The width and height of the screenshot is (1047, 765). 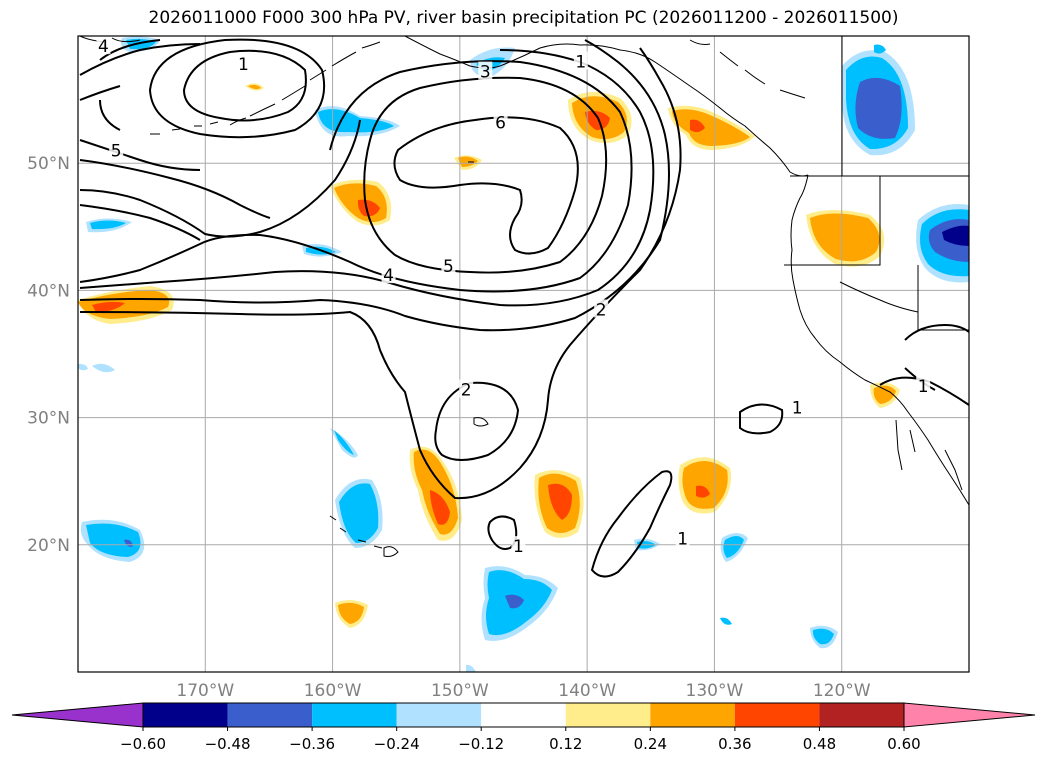 I want to click on colorbar-tick-label: 0.12, so click(x=565, y=744).